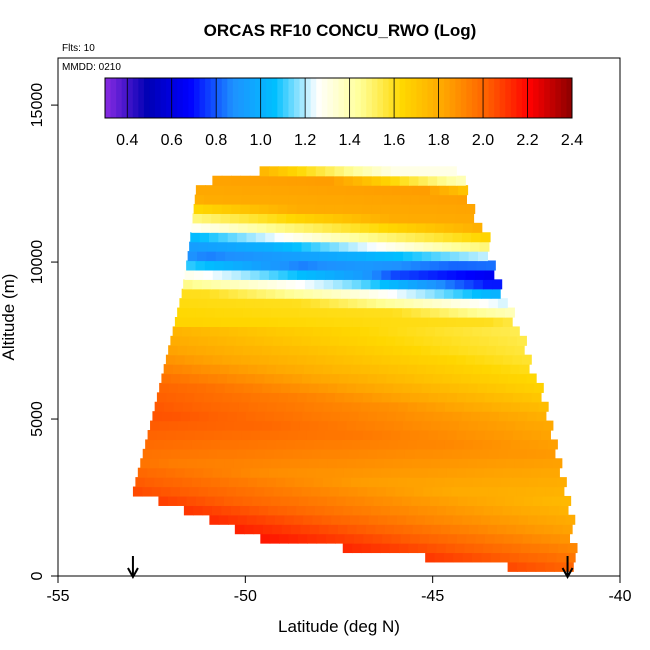 This screenshot has height=650, width=650. What do you see at coordinates (340, 30) in the screenshot?
I see `chart-title: ORCAS RF10 CONCU_RWO (Log)` at bounding box center [340, 30].